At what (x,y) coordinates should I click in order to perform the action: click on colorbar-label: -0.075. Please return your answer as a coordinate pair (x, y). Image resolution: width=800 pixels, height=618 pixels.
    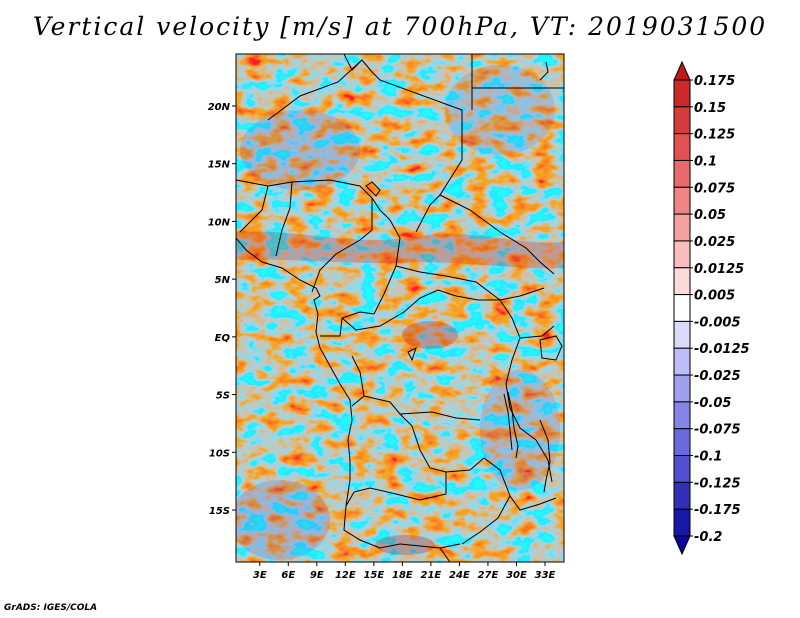
    Looking at the image, I should click on (717, 430).